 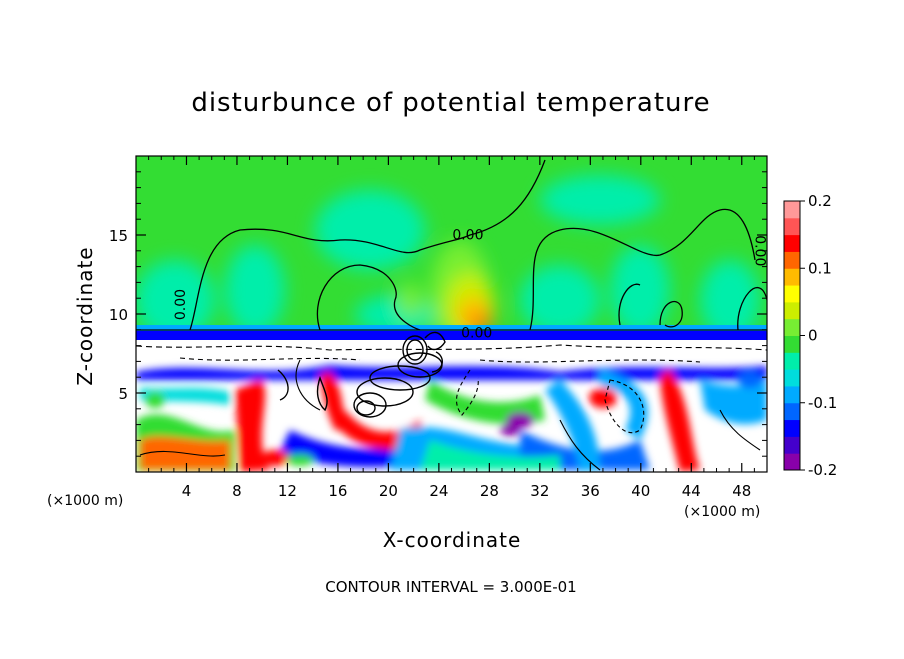 I want to click on y-tick-label: 5, so click(x=123, y=394).